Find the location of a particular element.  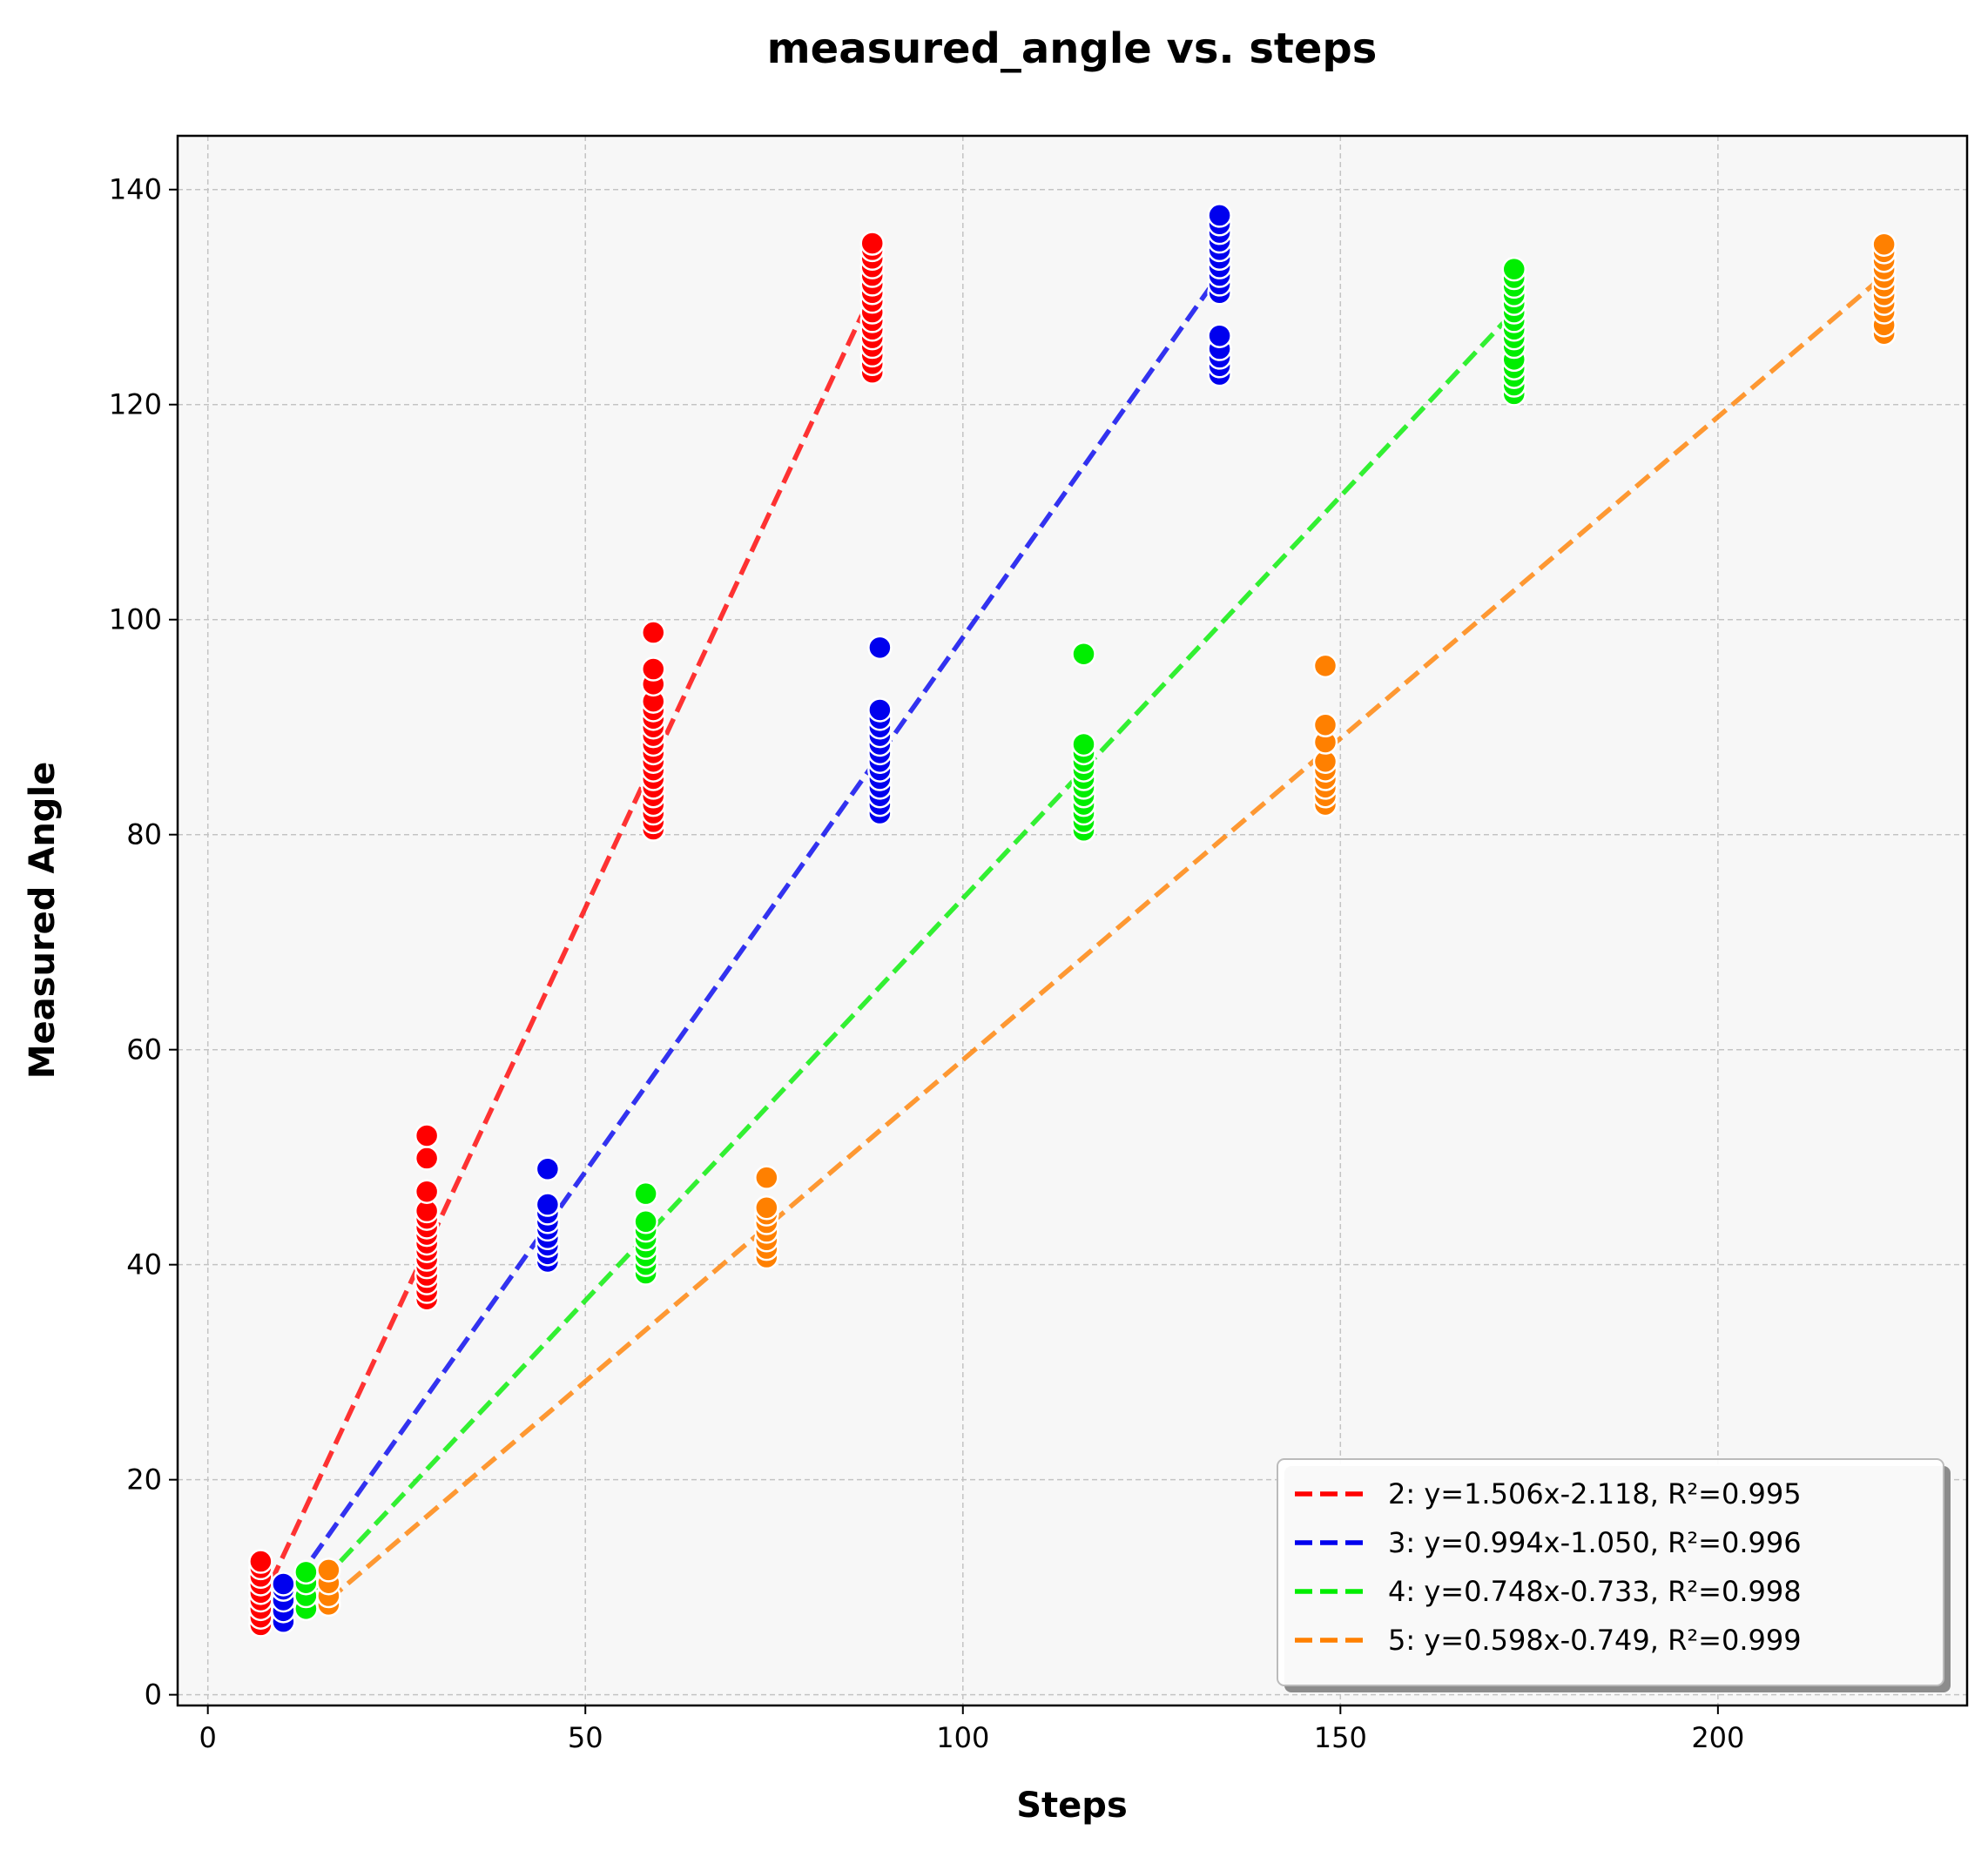

y-tick-label: 0 is located at coordinates (153, 1695).